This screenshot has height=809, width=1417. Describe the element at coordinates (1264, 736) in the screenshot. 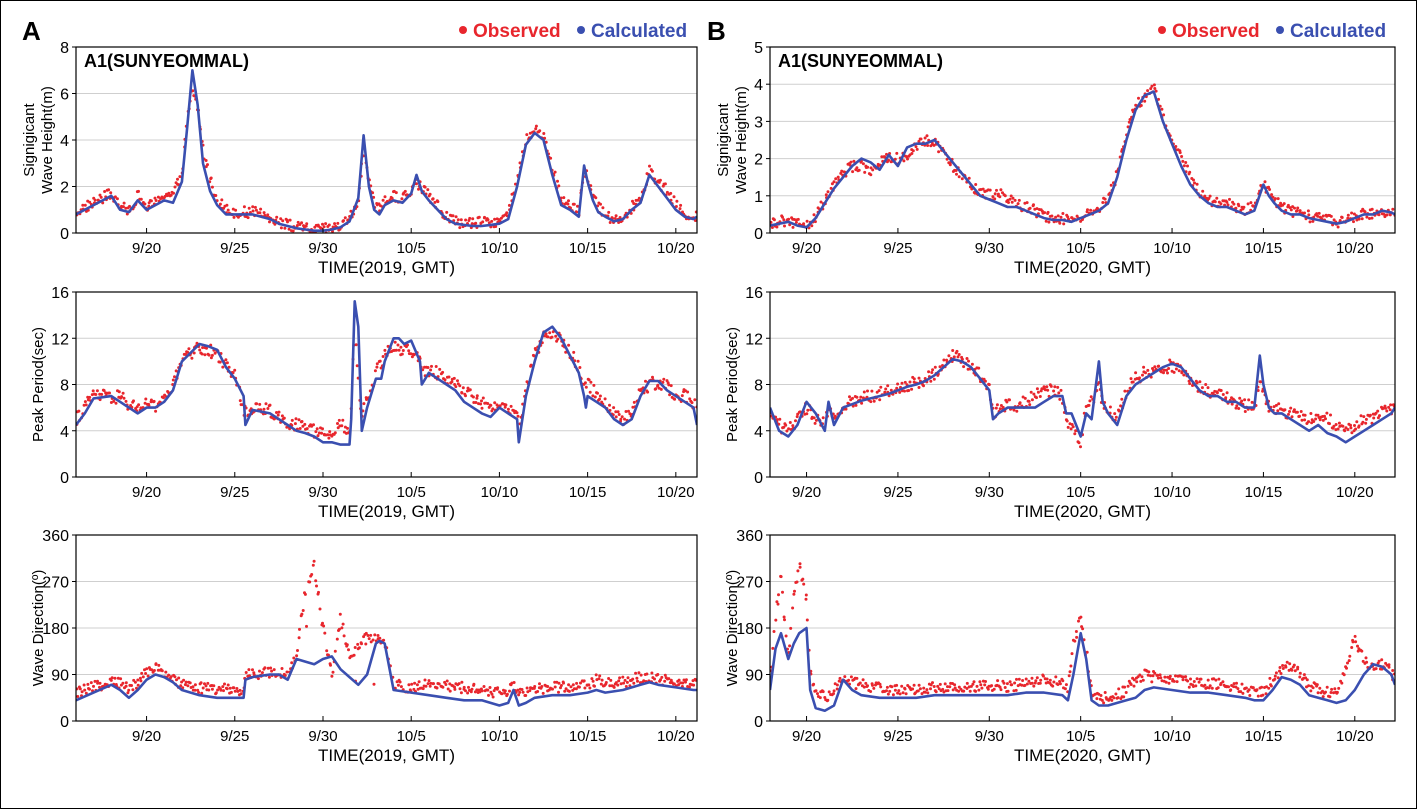

I see `chart-B-dir-xtick-label-5: 10/15` at that location.